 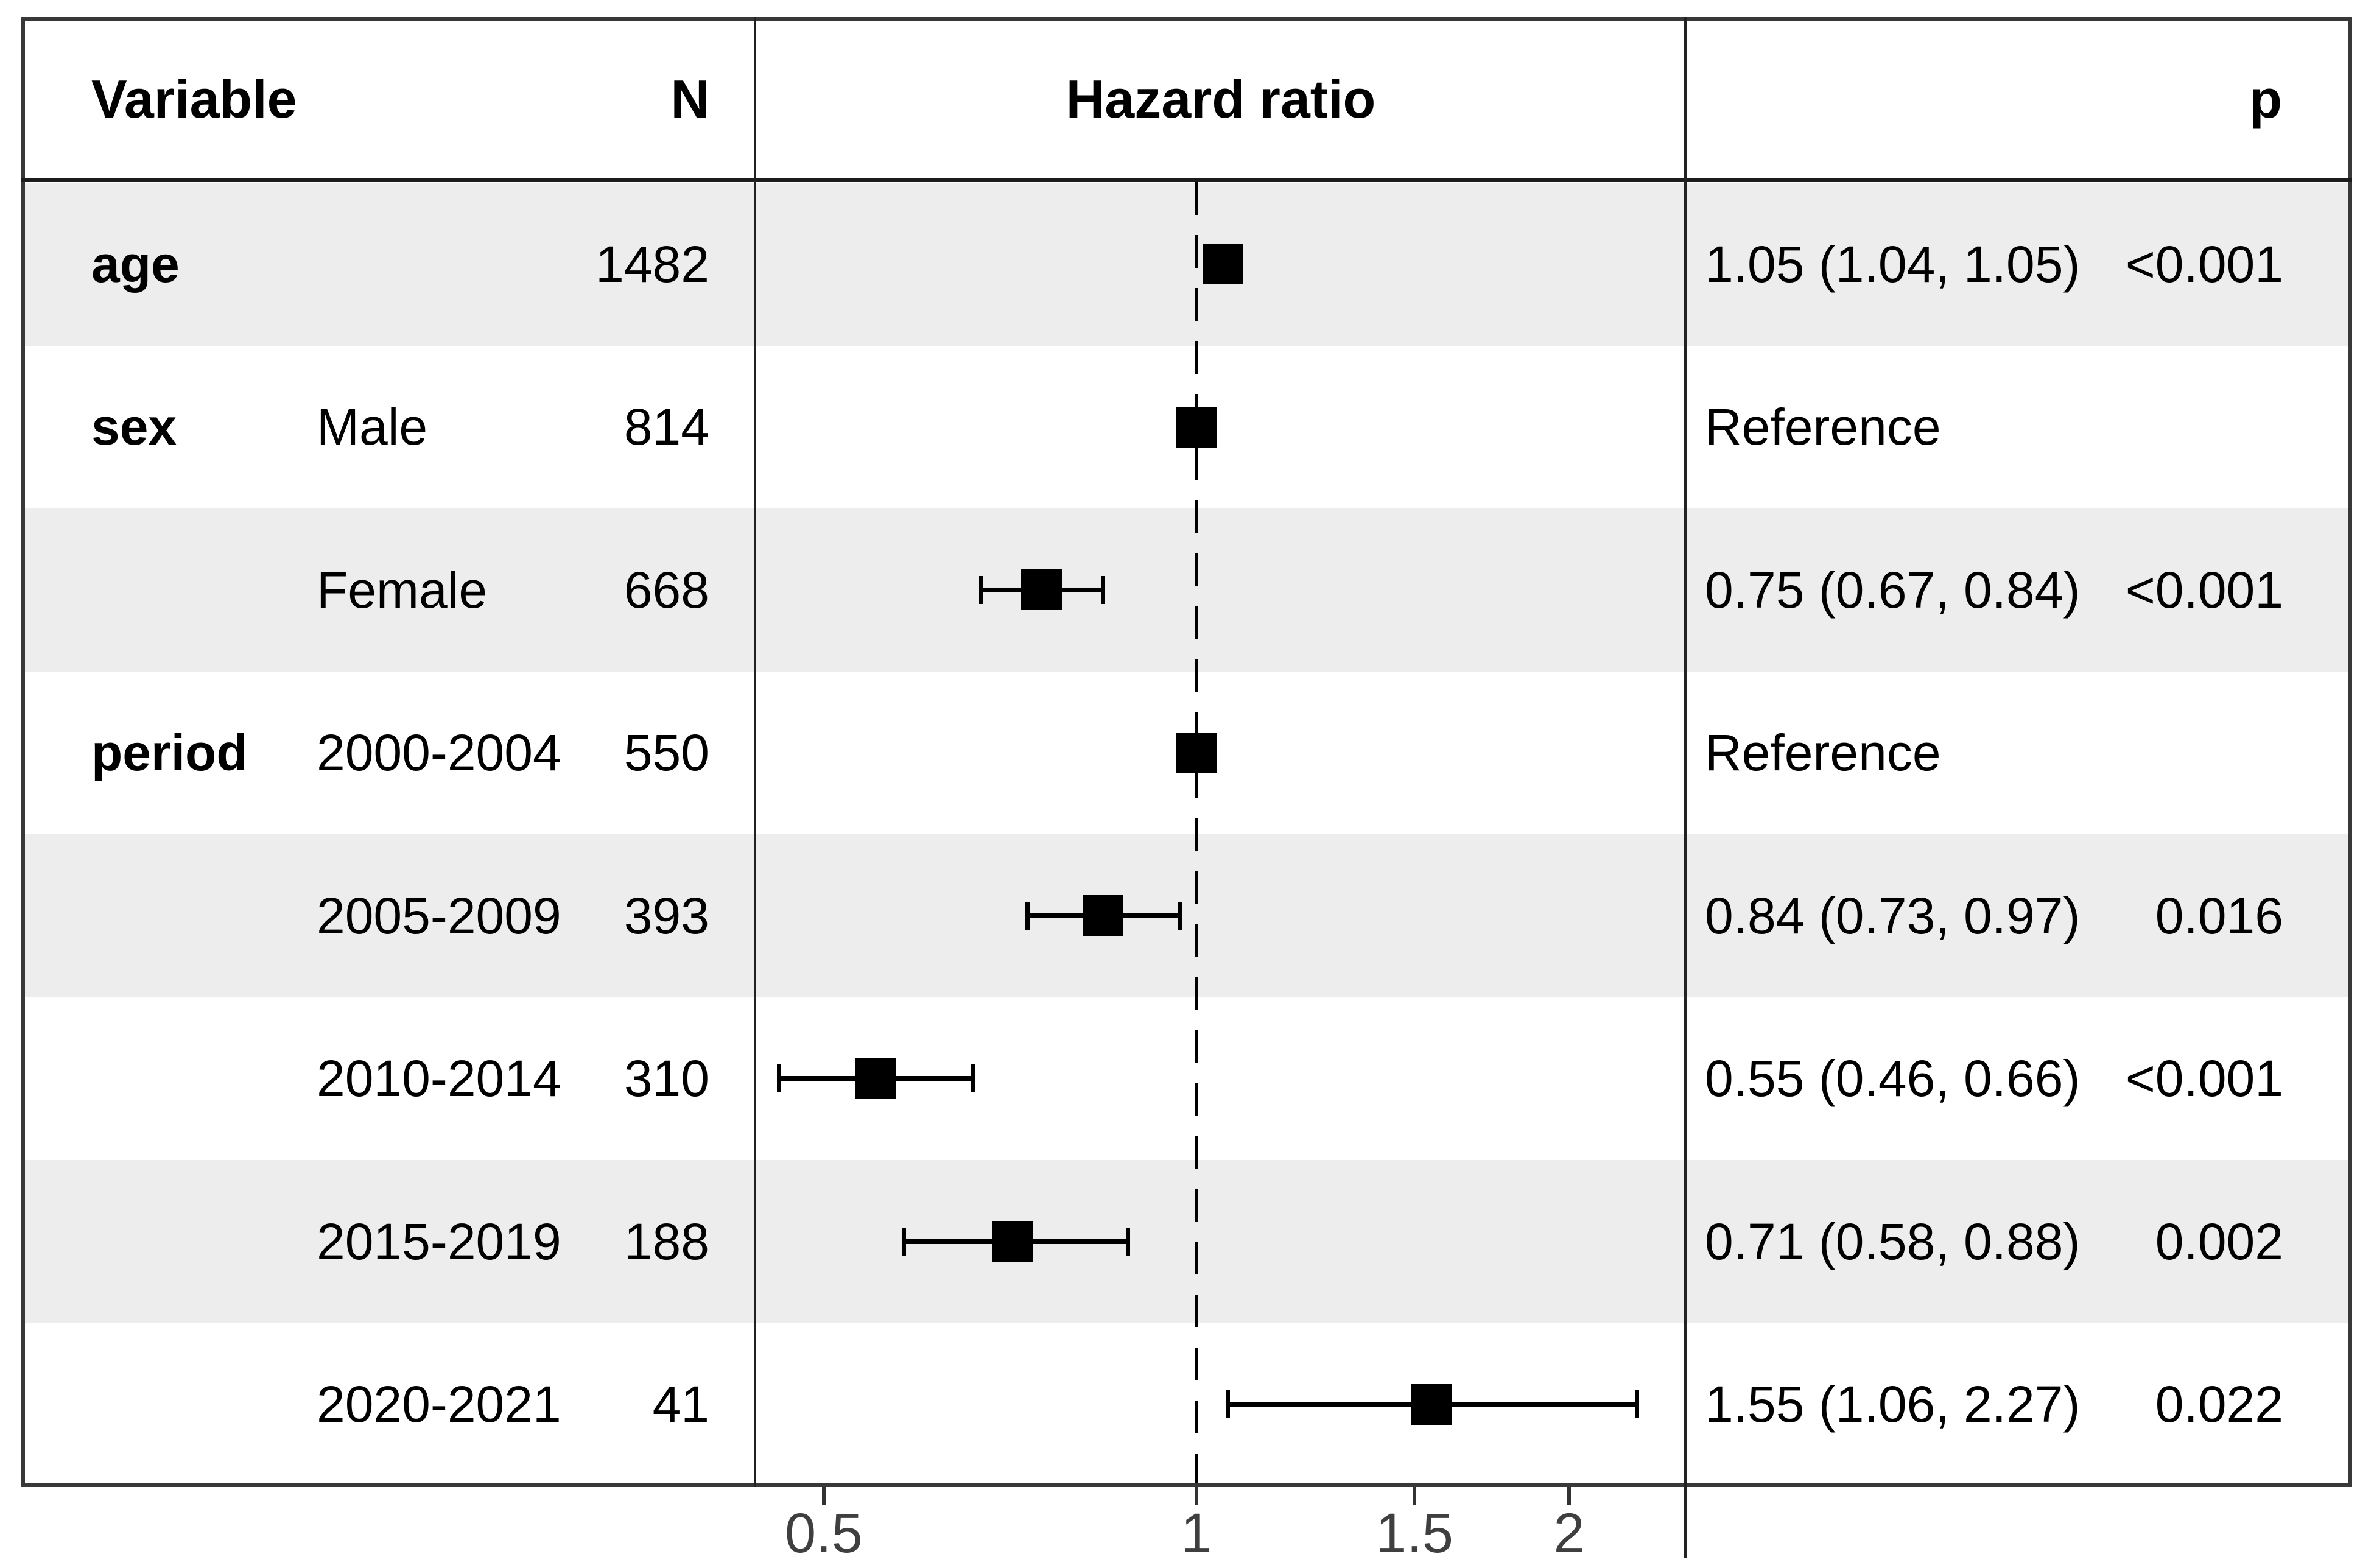 I want to click on x-axis-tick-label: 1.5, so click(x=1414, y=1533).